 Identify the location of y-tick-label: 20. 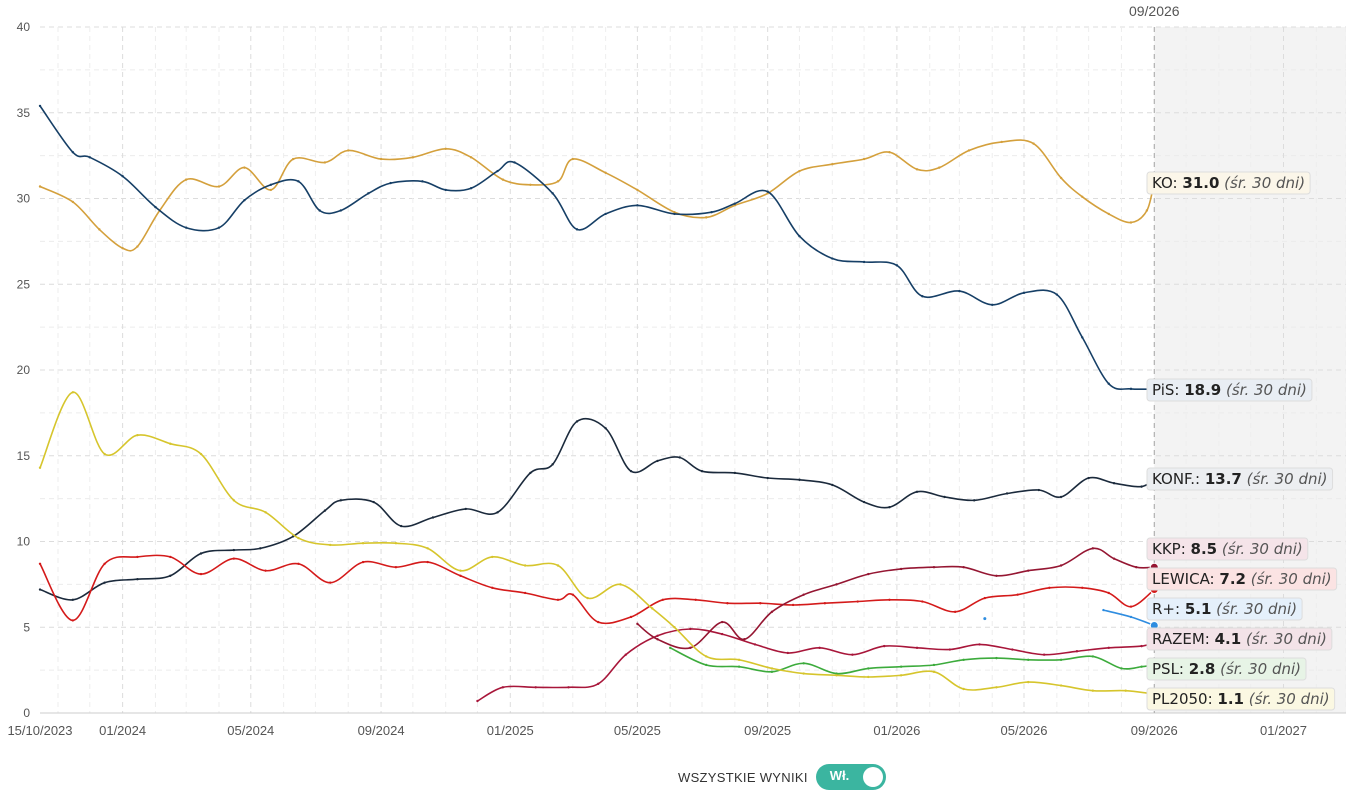
(24, 370).